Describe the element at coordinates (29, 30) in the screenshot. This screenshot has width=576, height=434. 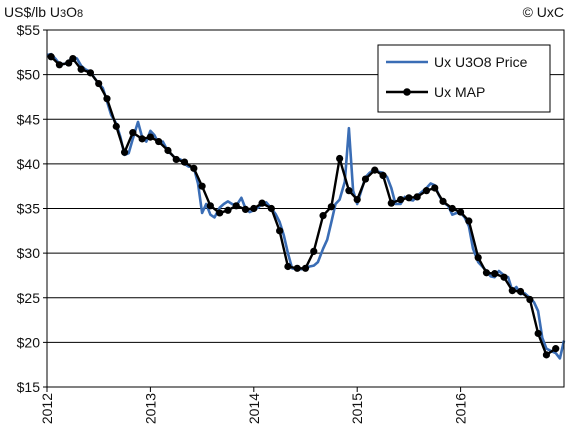
I see `y-tick-label-55: $55` at that location.